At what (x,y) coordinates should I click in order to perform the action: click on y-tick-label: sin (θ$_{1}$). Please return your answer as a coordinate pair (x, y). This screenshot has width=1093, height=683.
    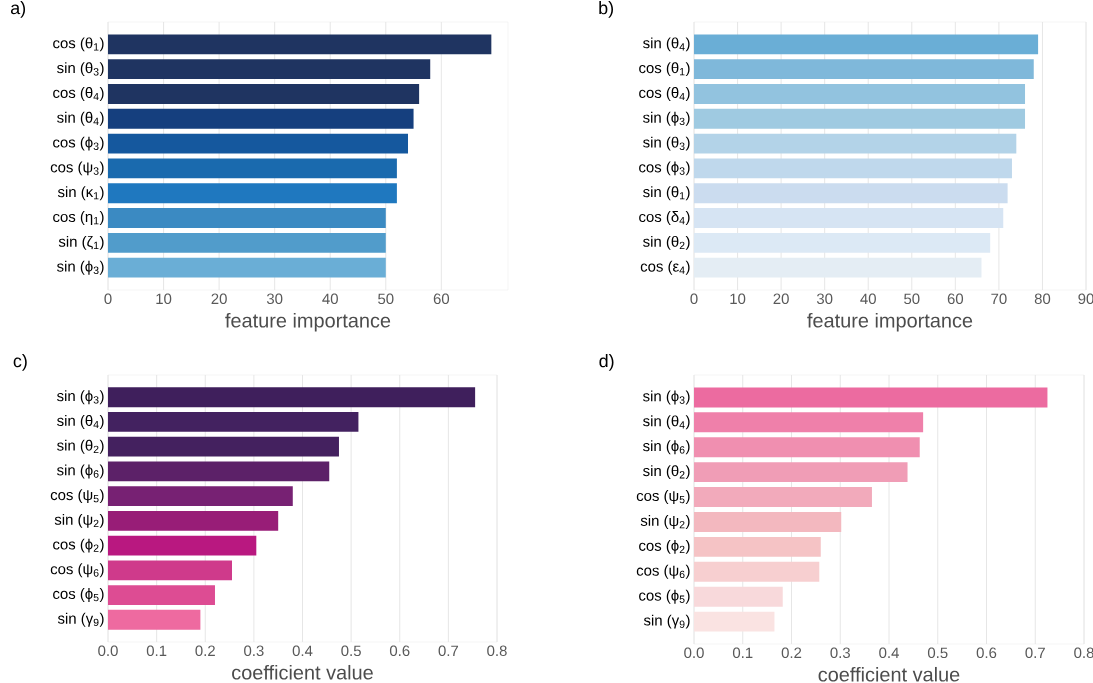
    Looking at the image, I should click on (666, 193).